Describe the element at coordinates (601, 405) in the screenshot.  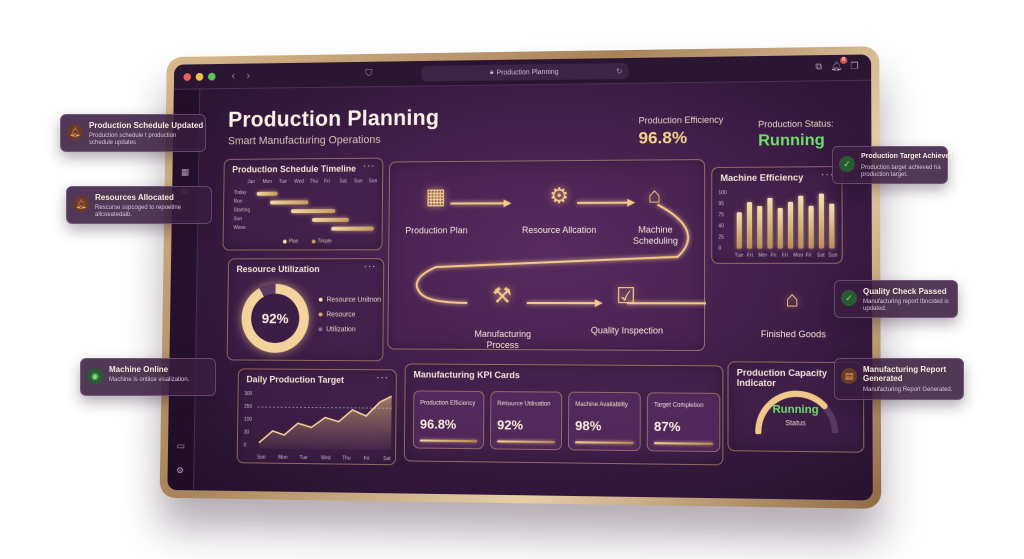
I see `kpi-label: Machine Availability` at that location.